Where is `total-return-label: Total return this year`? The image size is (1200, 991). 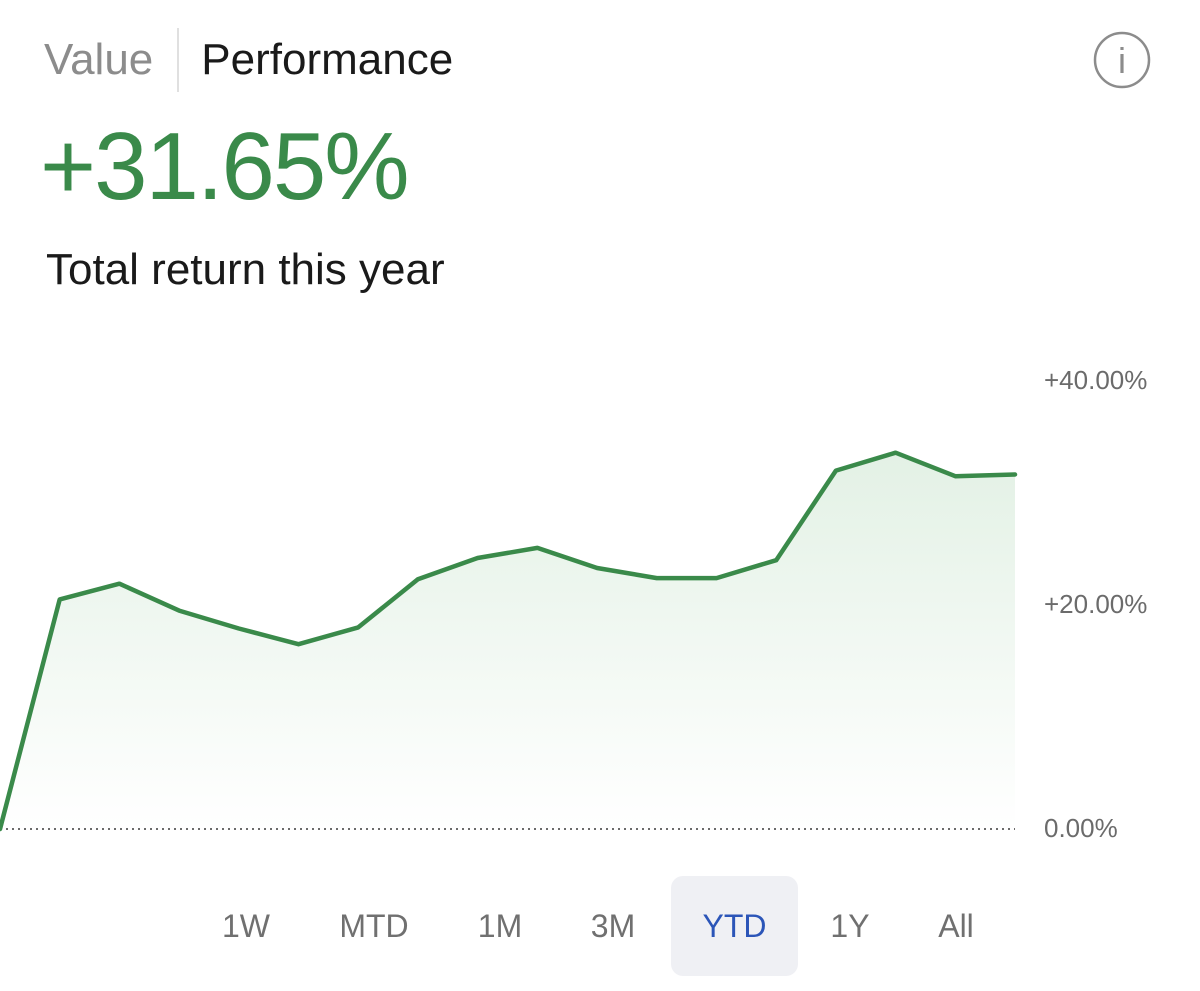 total-return-label: Total return this year is located at coordinates (245, 269).